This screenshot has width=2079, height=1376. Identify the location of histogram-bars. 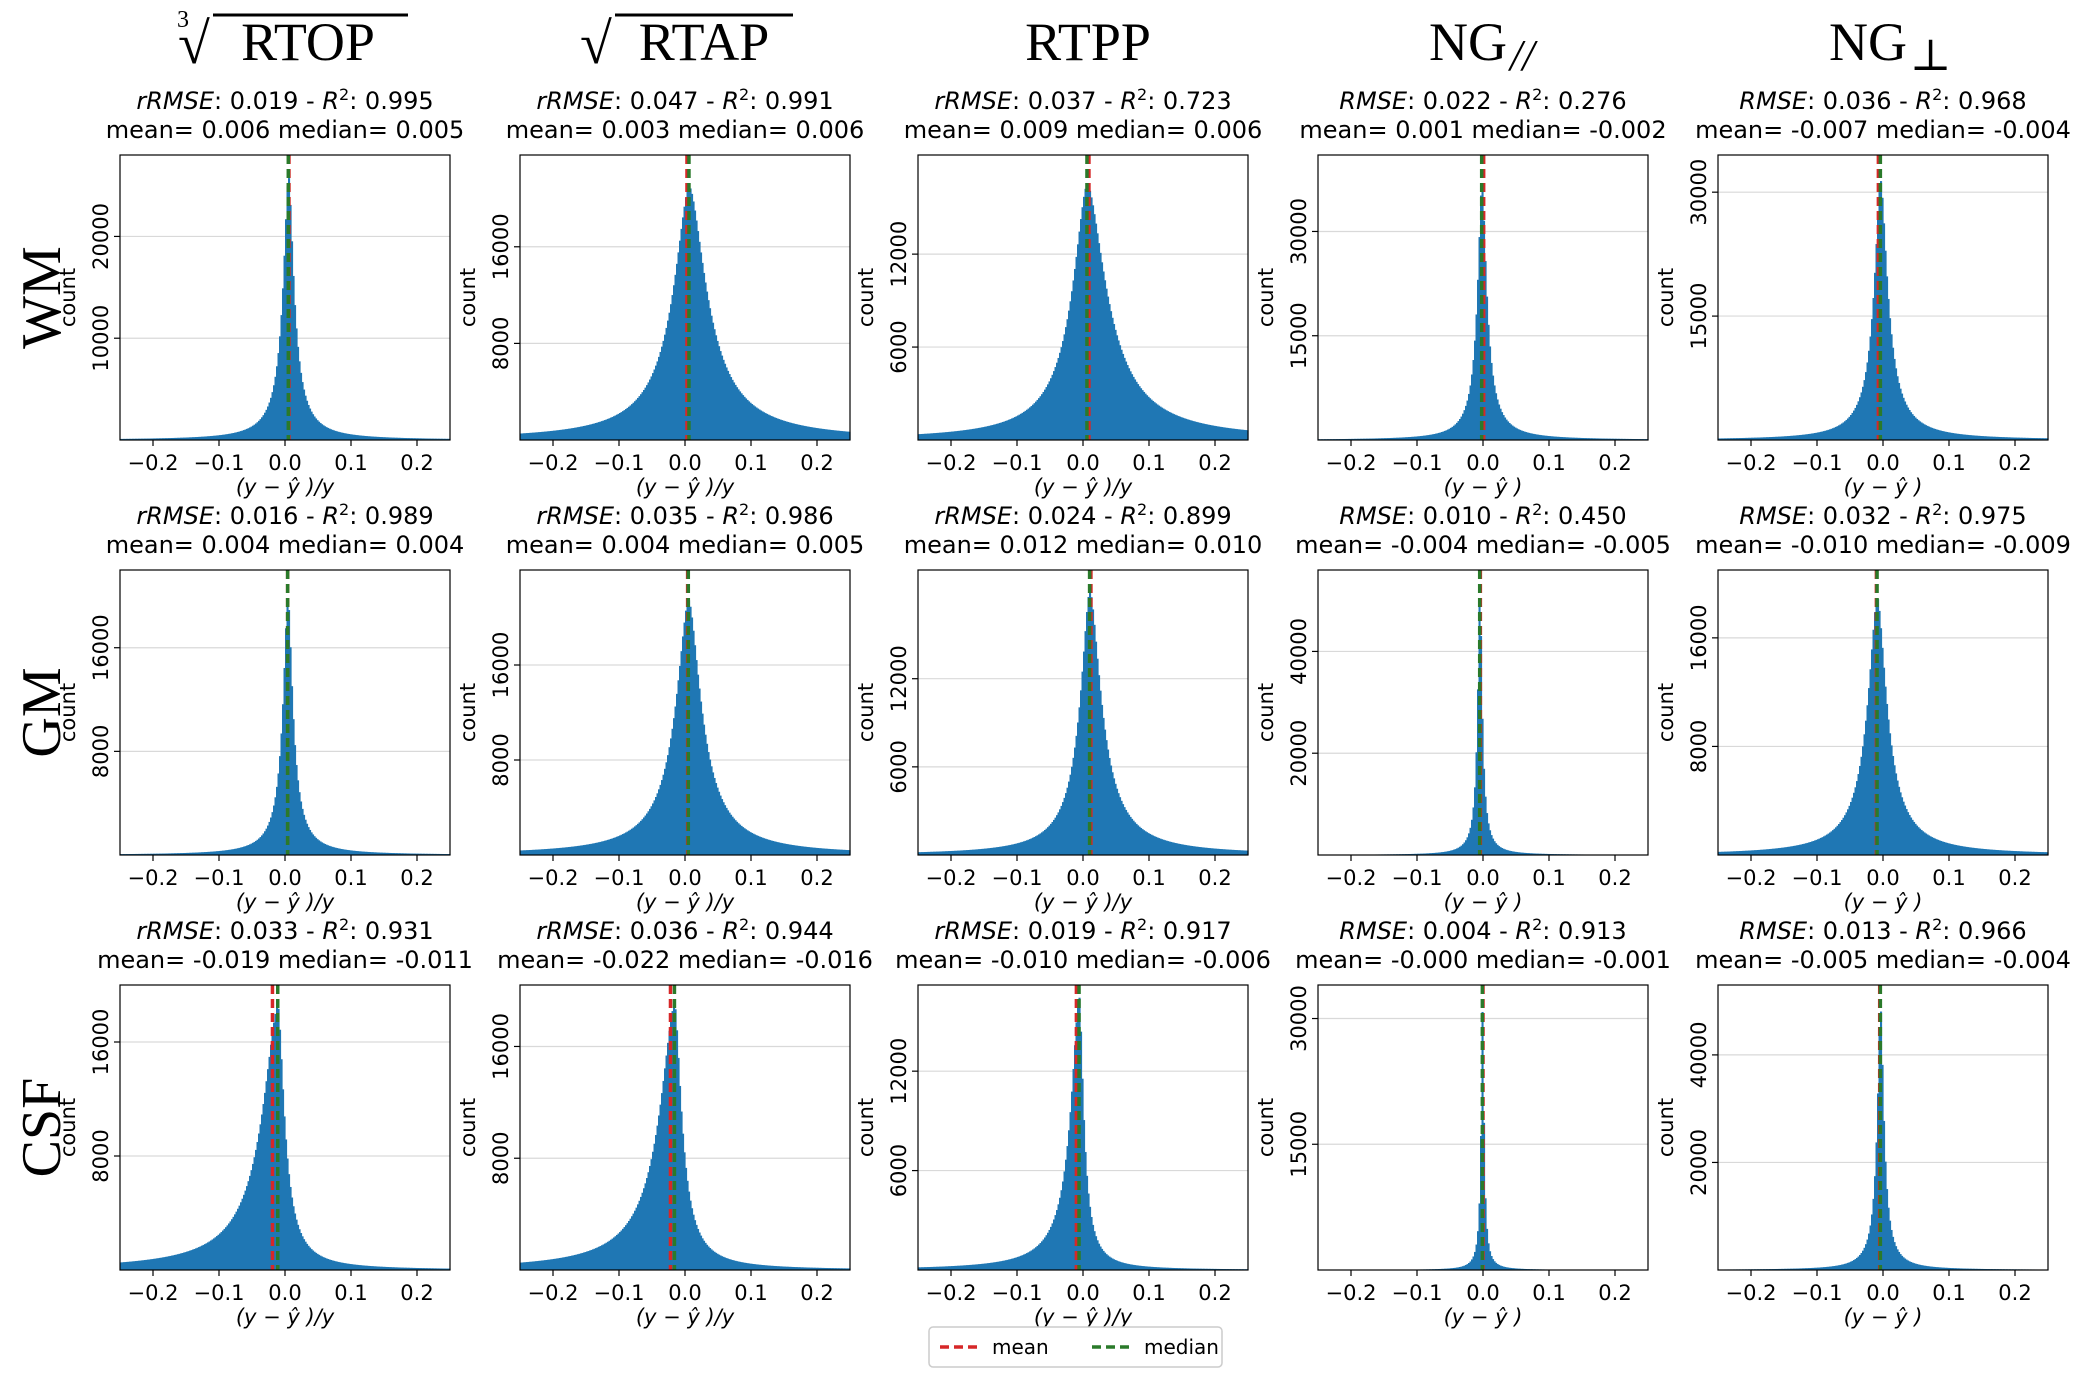
(1883, 727).